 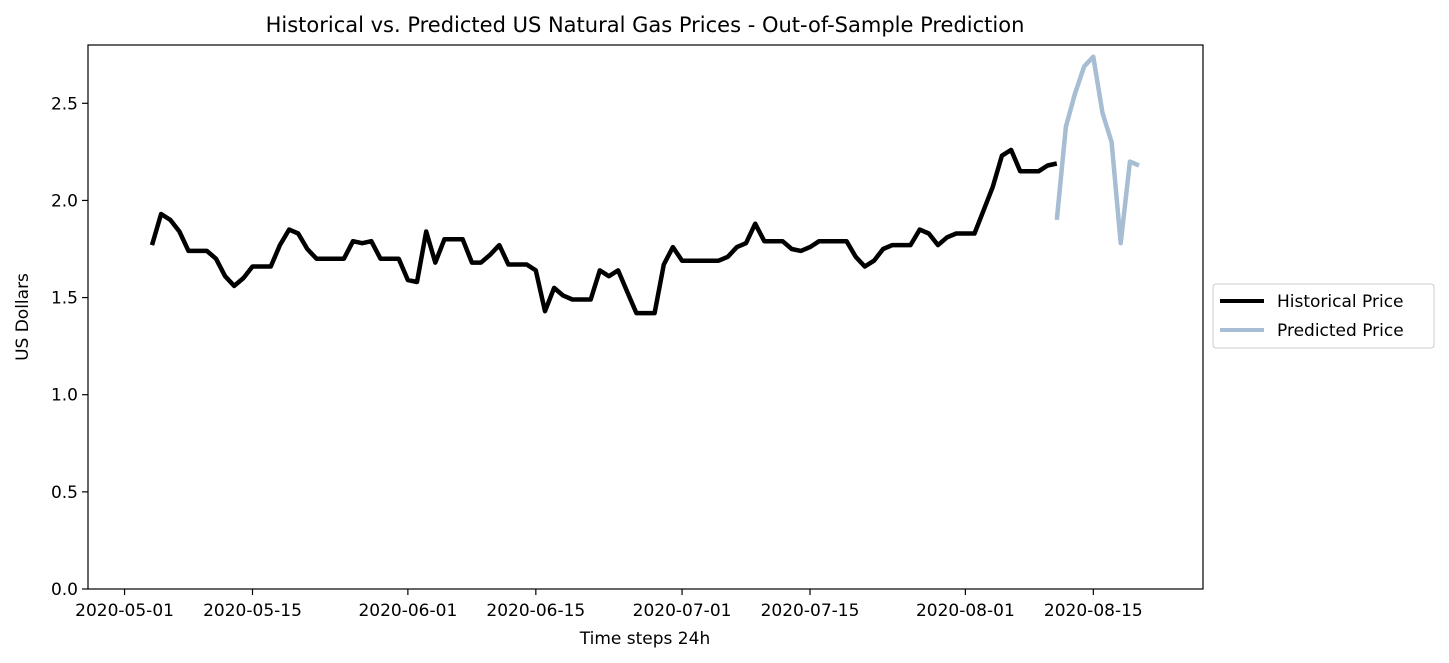 I want to click on legend-label-predicted: Predicted Price, so click(x=1340, y=331).